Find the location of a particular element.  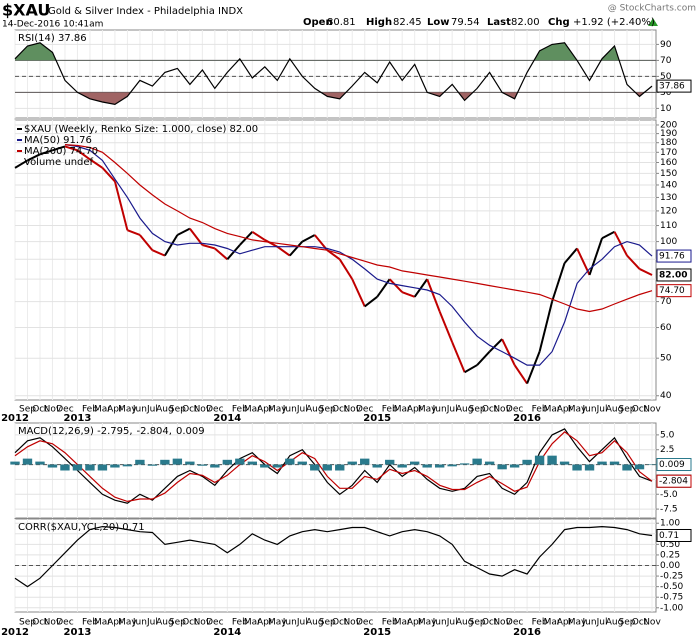

last-value-label: 91.76 is located at coordinates (672, 257).